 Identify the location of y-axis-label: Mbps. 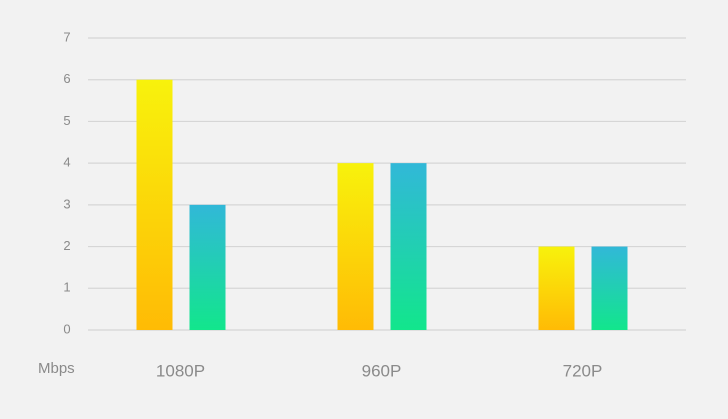
(56, 368).